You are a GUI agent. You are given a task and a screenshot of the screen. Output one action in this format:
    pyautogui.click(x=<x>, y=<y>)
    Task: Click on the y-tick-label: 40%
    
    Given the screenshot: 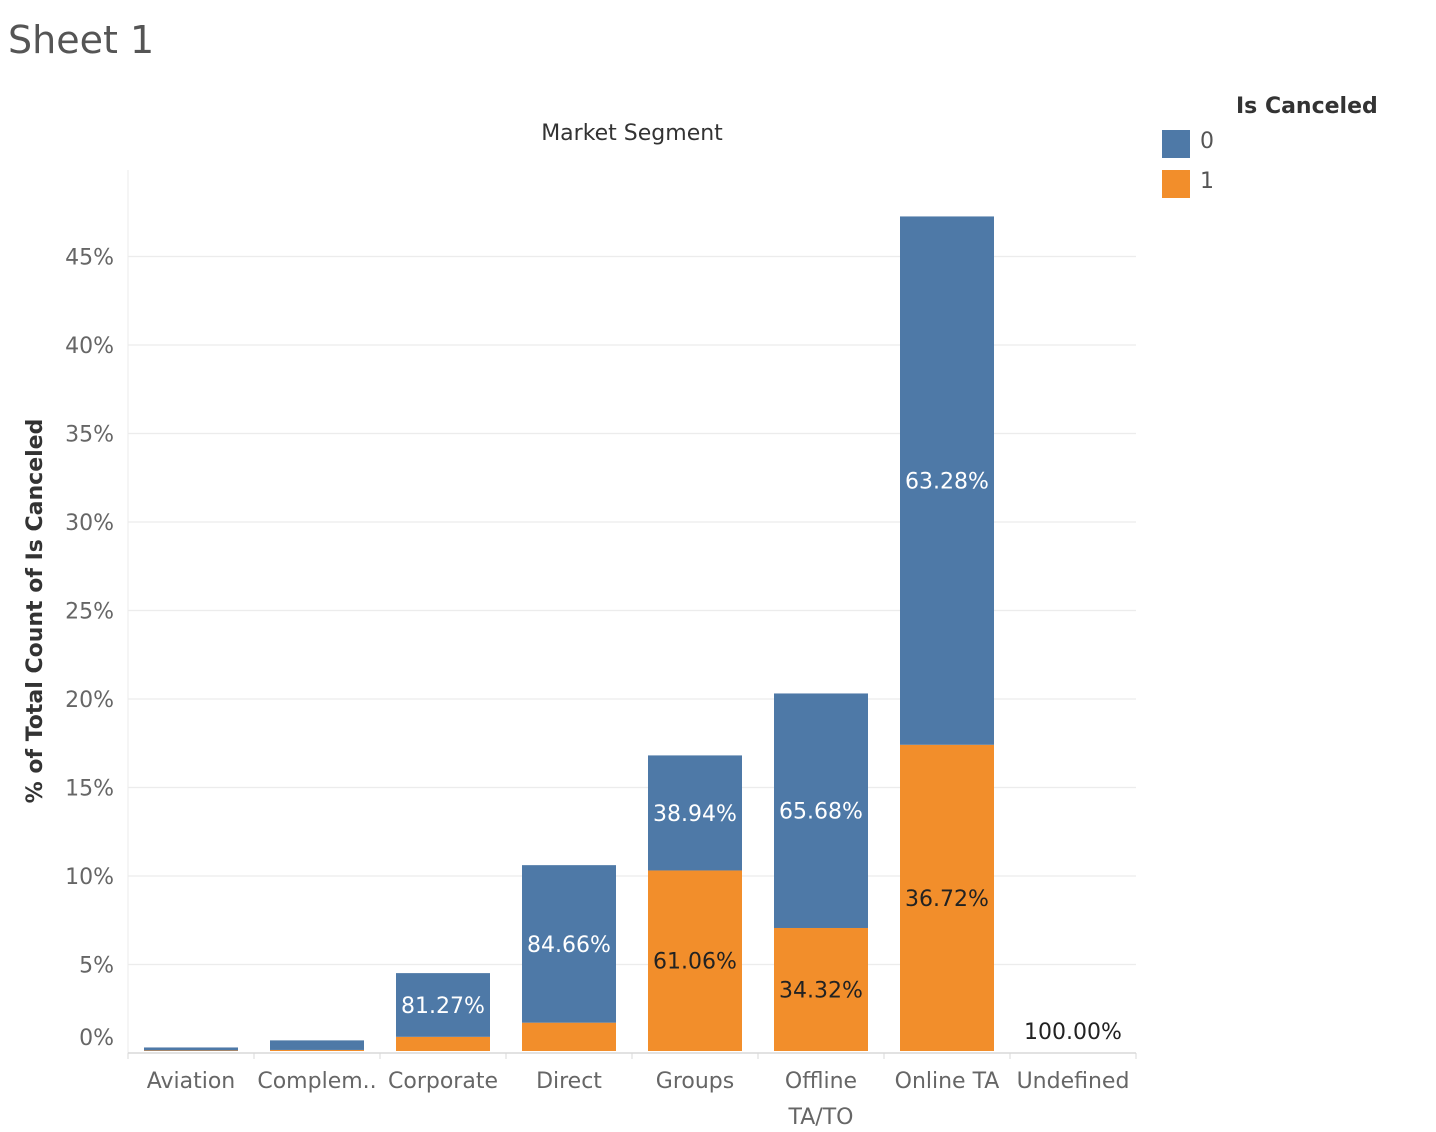 What is the action you would take?
    pyautogui.click(x=89, y=346)
    